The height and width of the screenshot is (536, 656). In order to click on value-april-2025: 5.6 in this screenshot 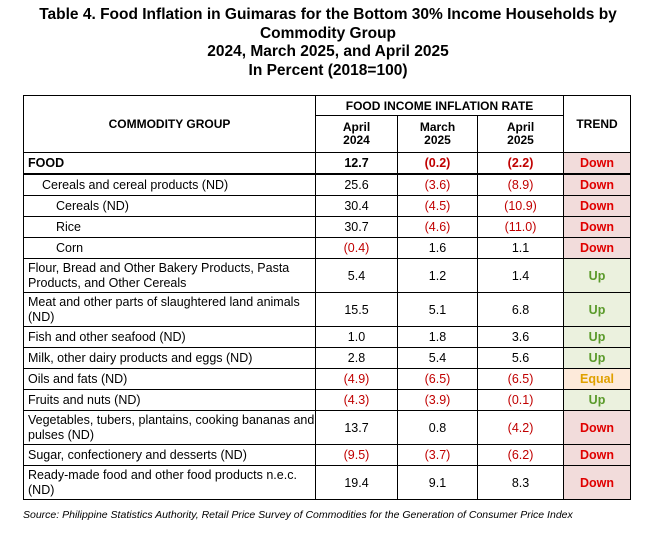, I will do `click(520, 358)`.